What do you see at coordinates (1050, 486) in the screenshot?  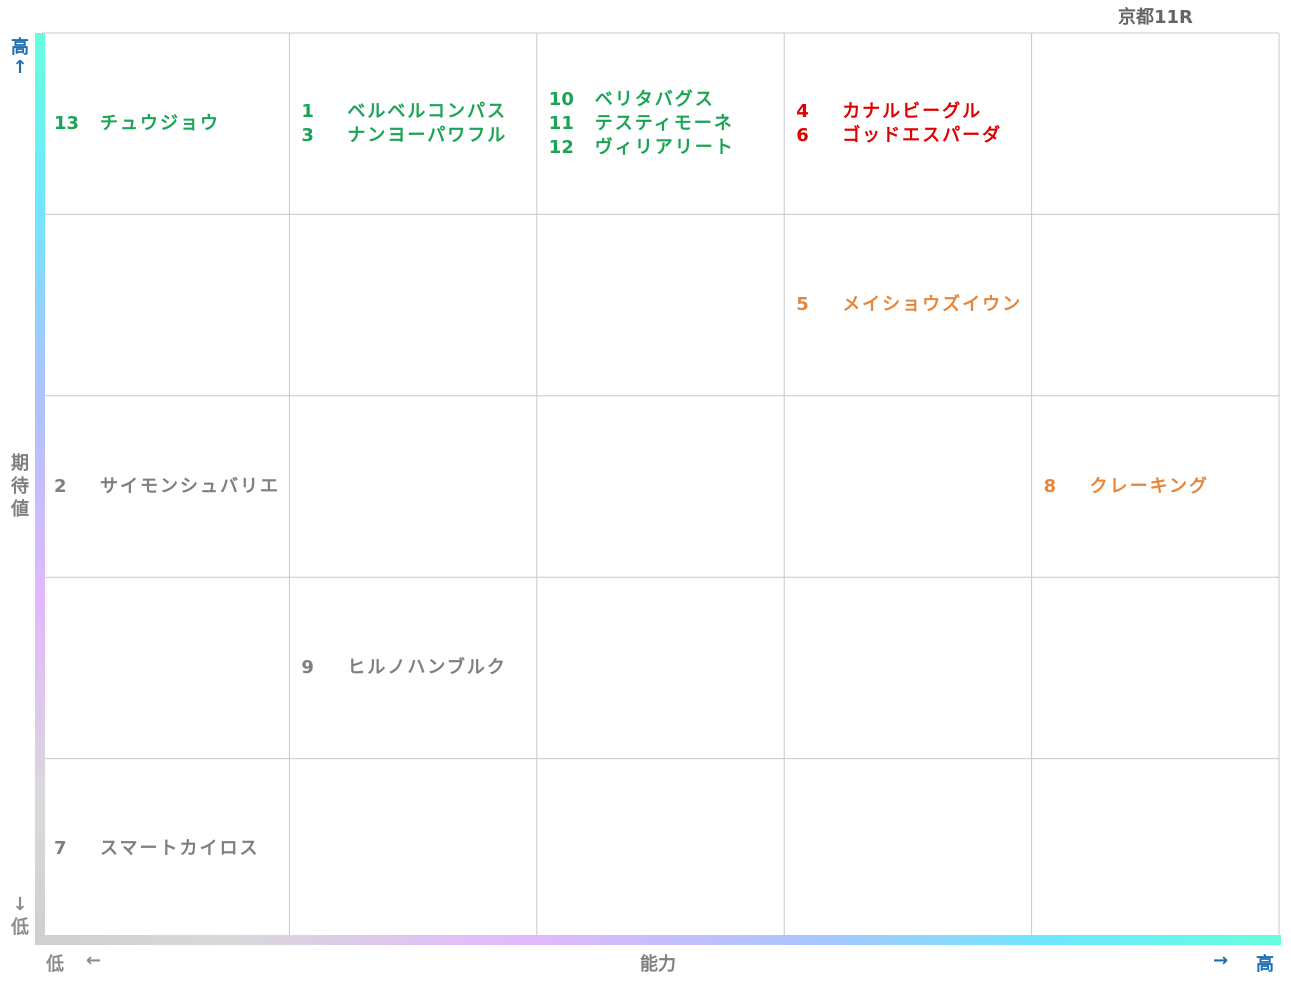 I see `horse-number: 8` at bounding box center [1050, 486].